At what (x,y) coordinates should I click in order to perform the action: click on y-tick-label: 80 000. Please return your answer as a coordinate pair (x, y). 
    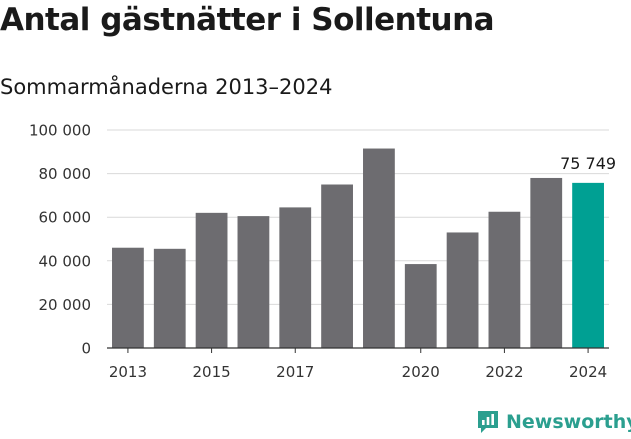
    Looking at the image, I should click on (65, 174).